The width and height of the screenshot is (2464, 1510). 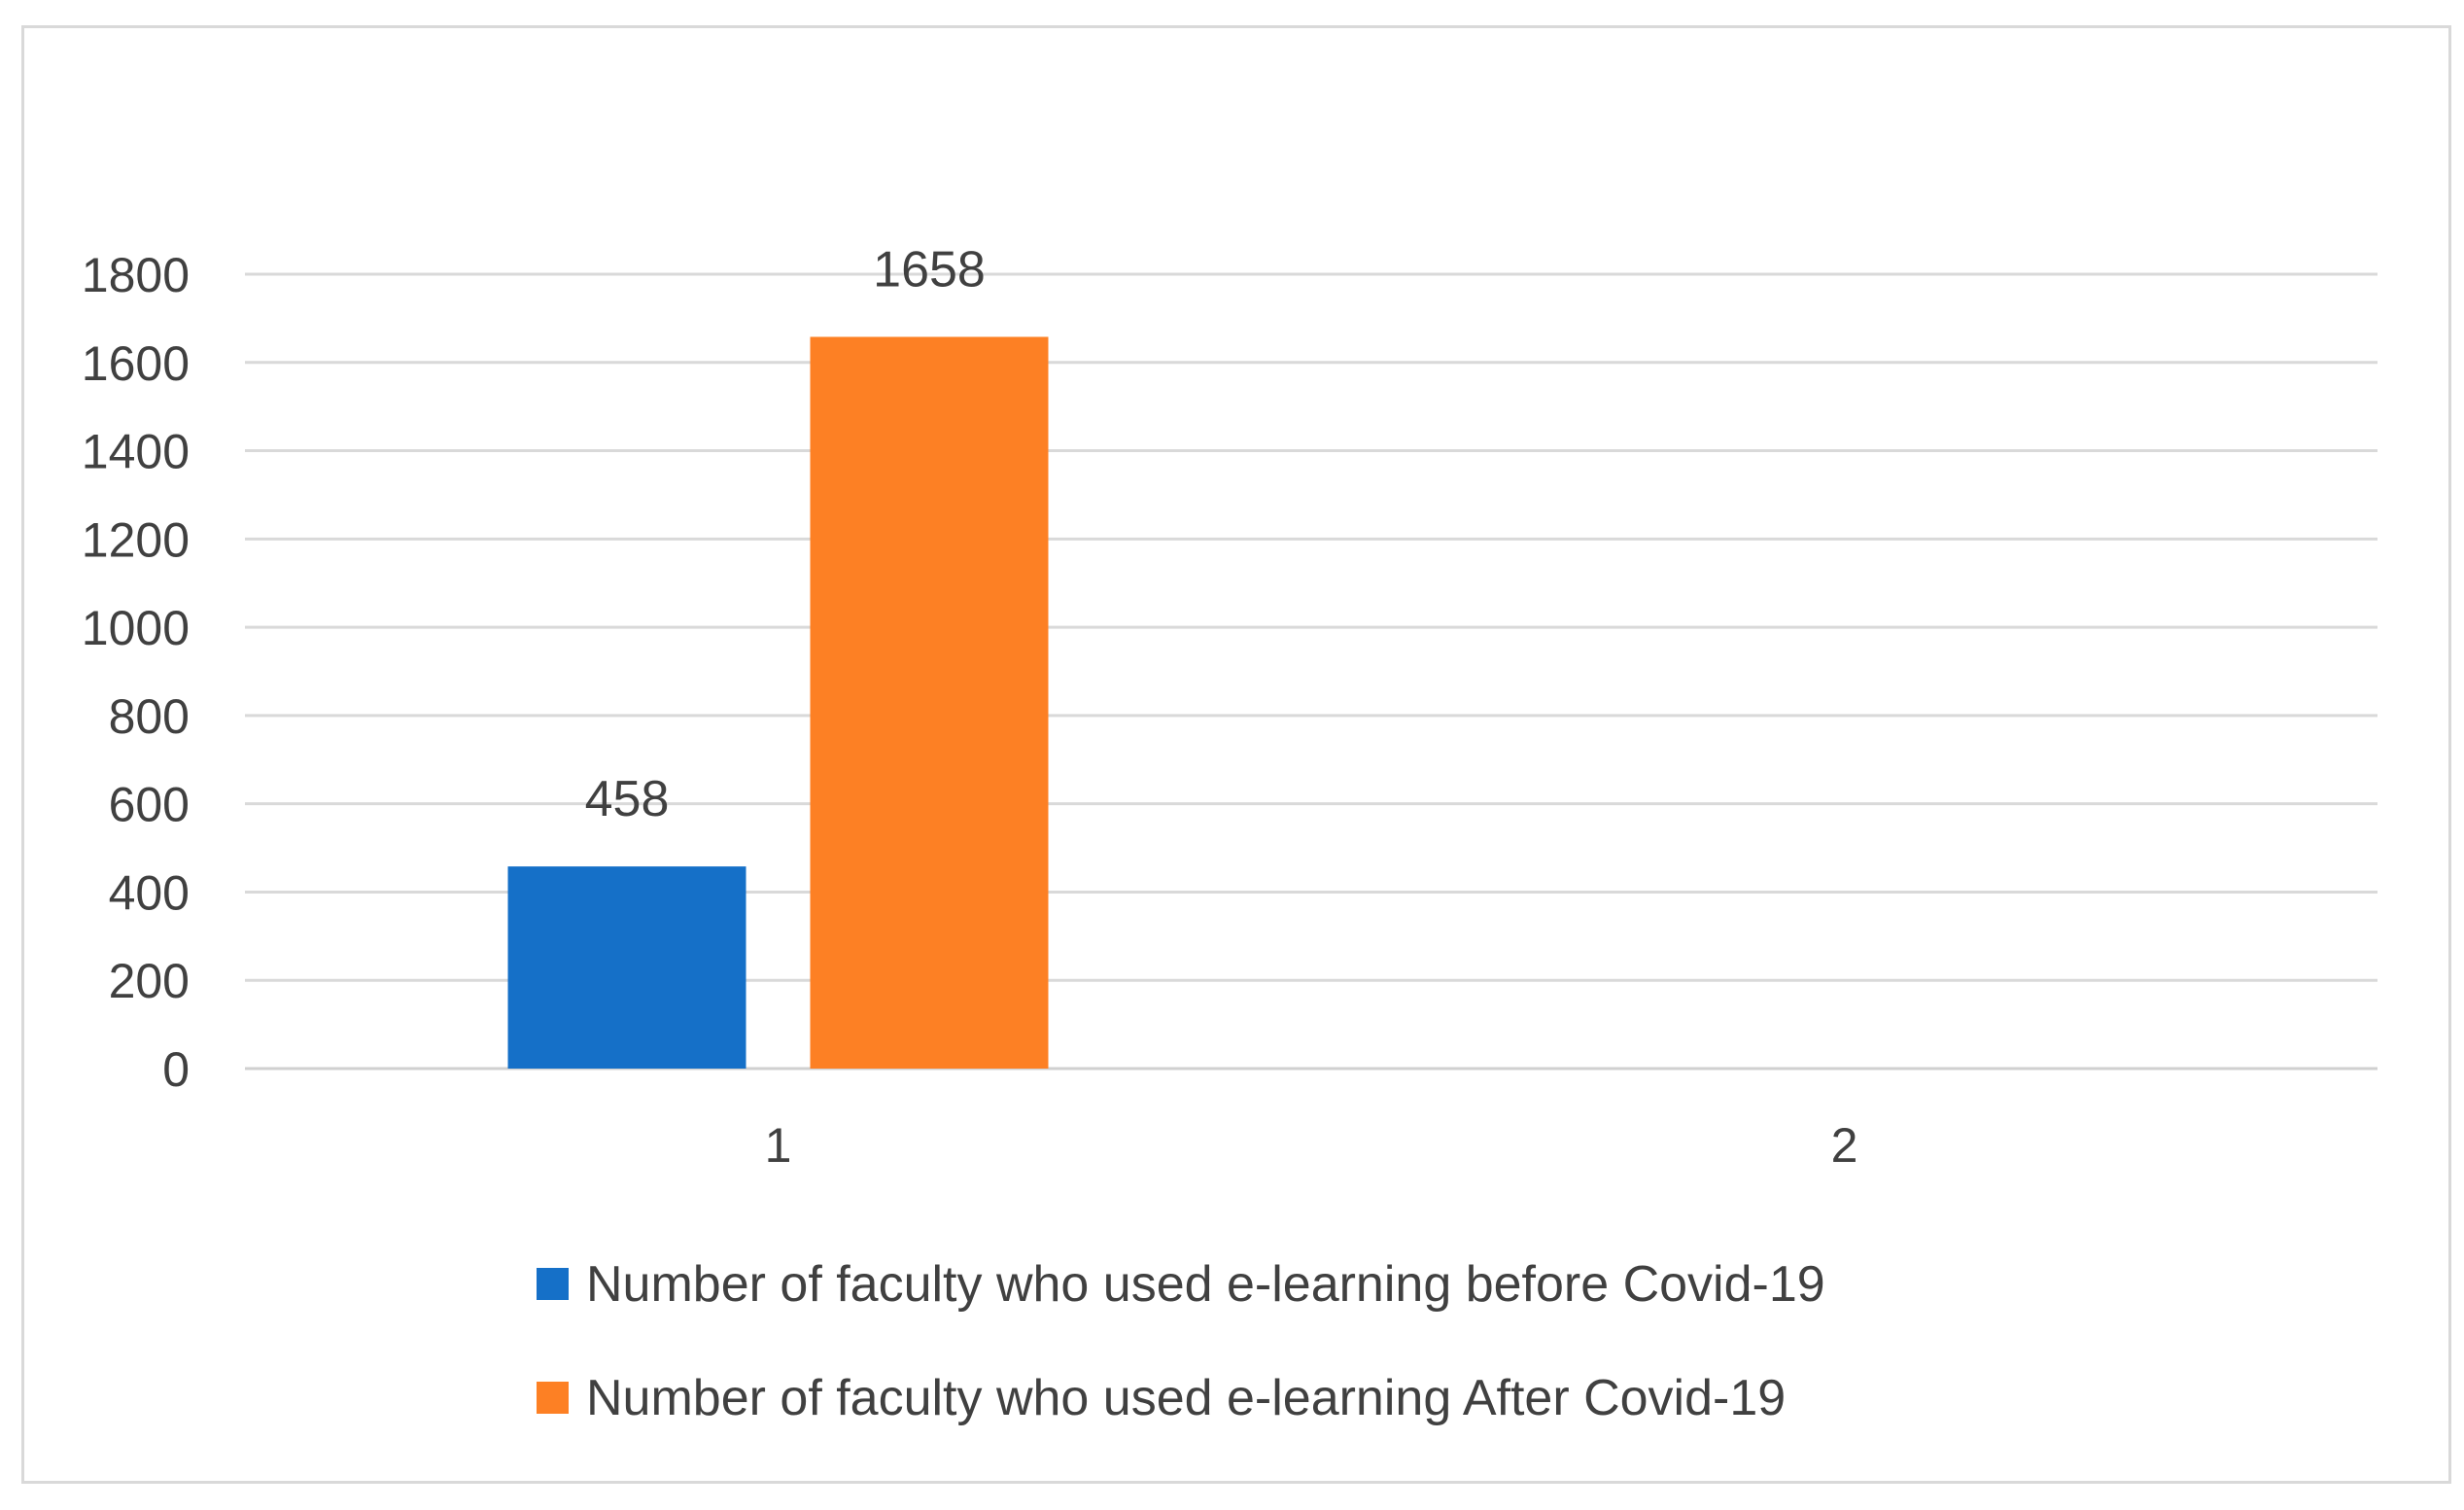 I want to click on y-tick-label: 1400, so click(x=136, y=452).